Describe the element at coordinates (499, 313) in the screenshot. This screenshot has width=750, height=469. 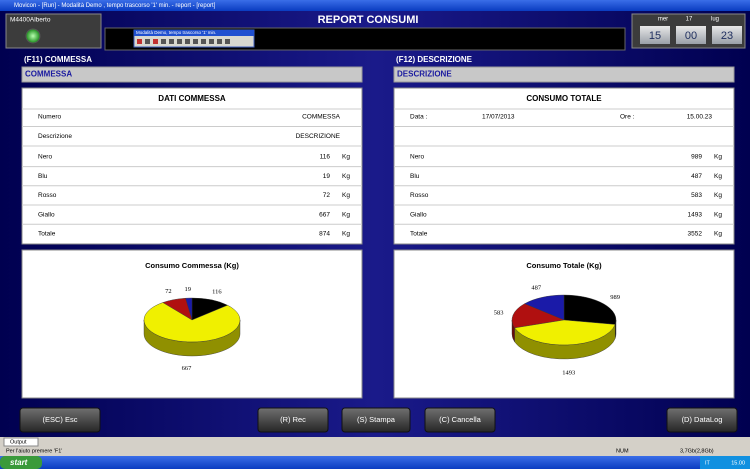
I see `pie-label: 583` at that location.